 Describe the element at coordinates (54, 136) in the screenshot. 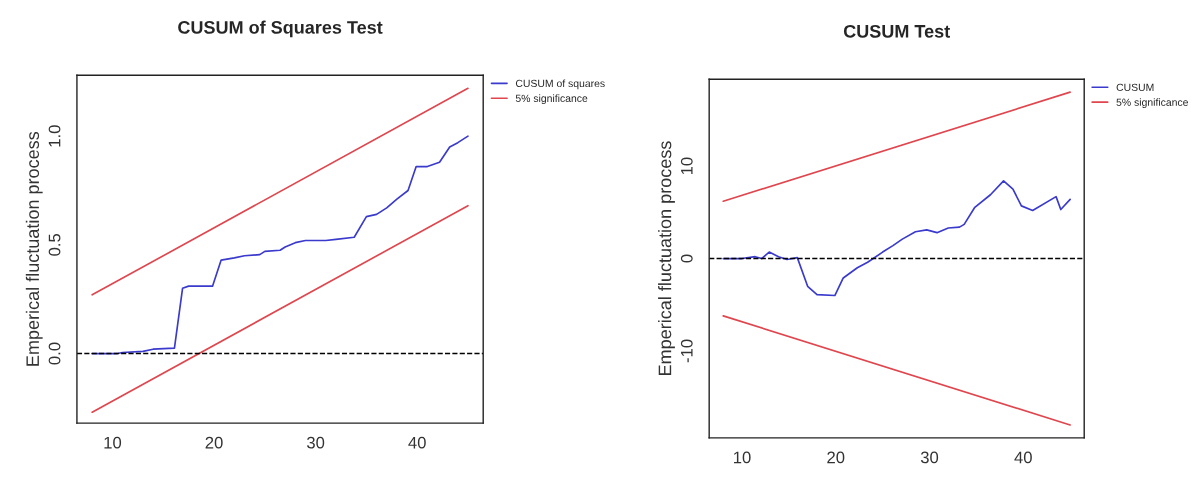

I see `y-tick-label: 1.0` at that location.